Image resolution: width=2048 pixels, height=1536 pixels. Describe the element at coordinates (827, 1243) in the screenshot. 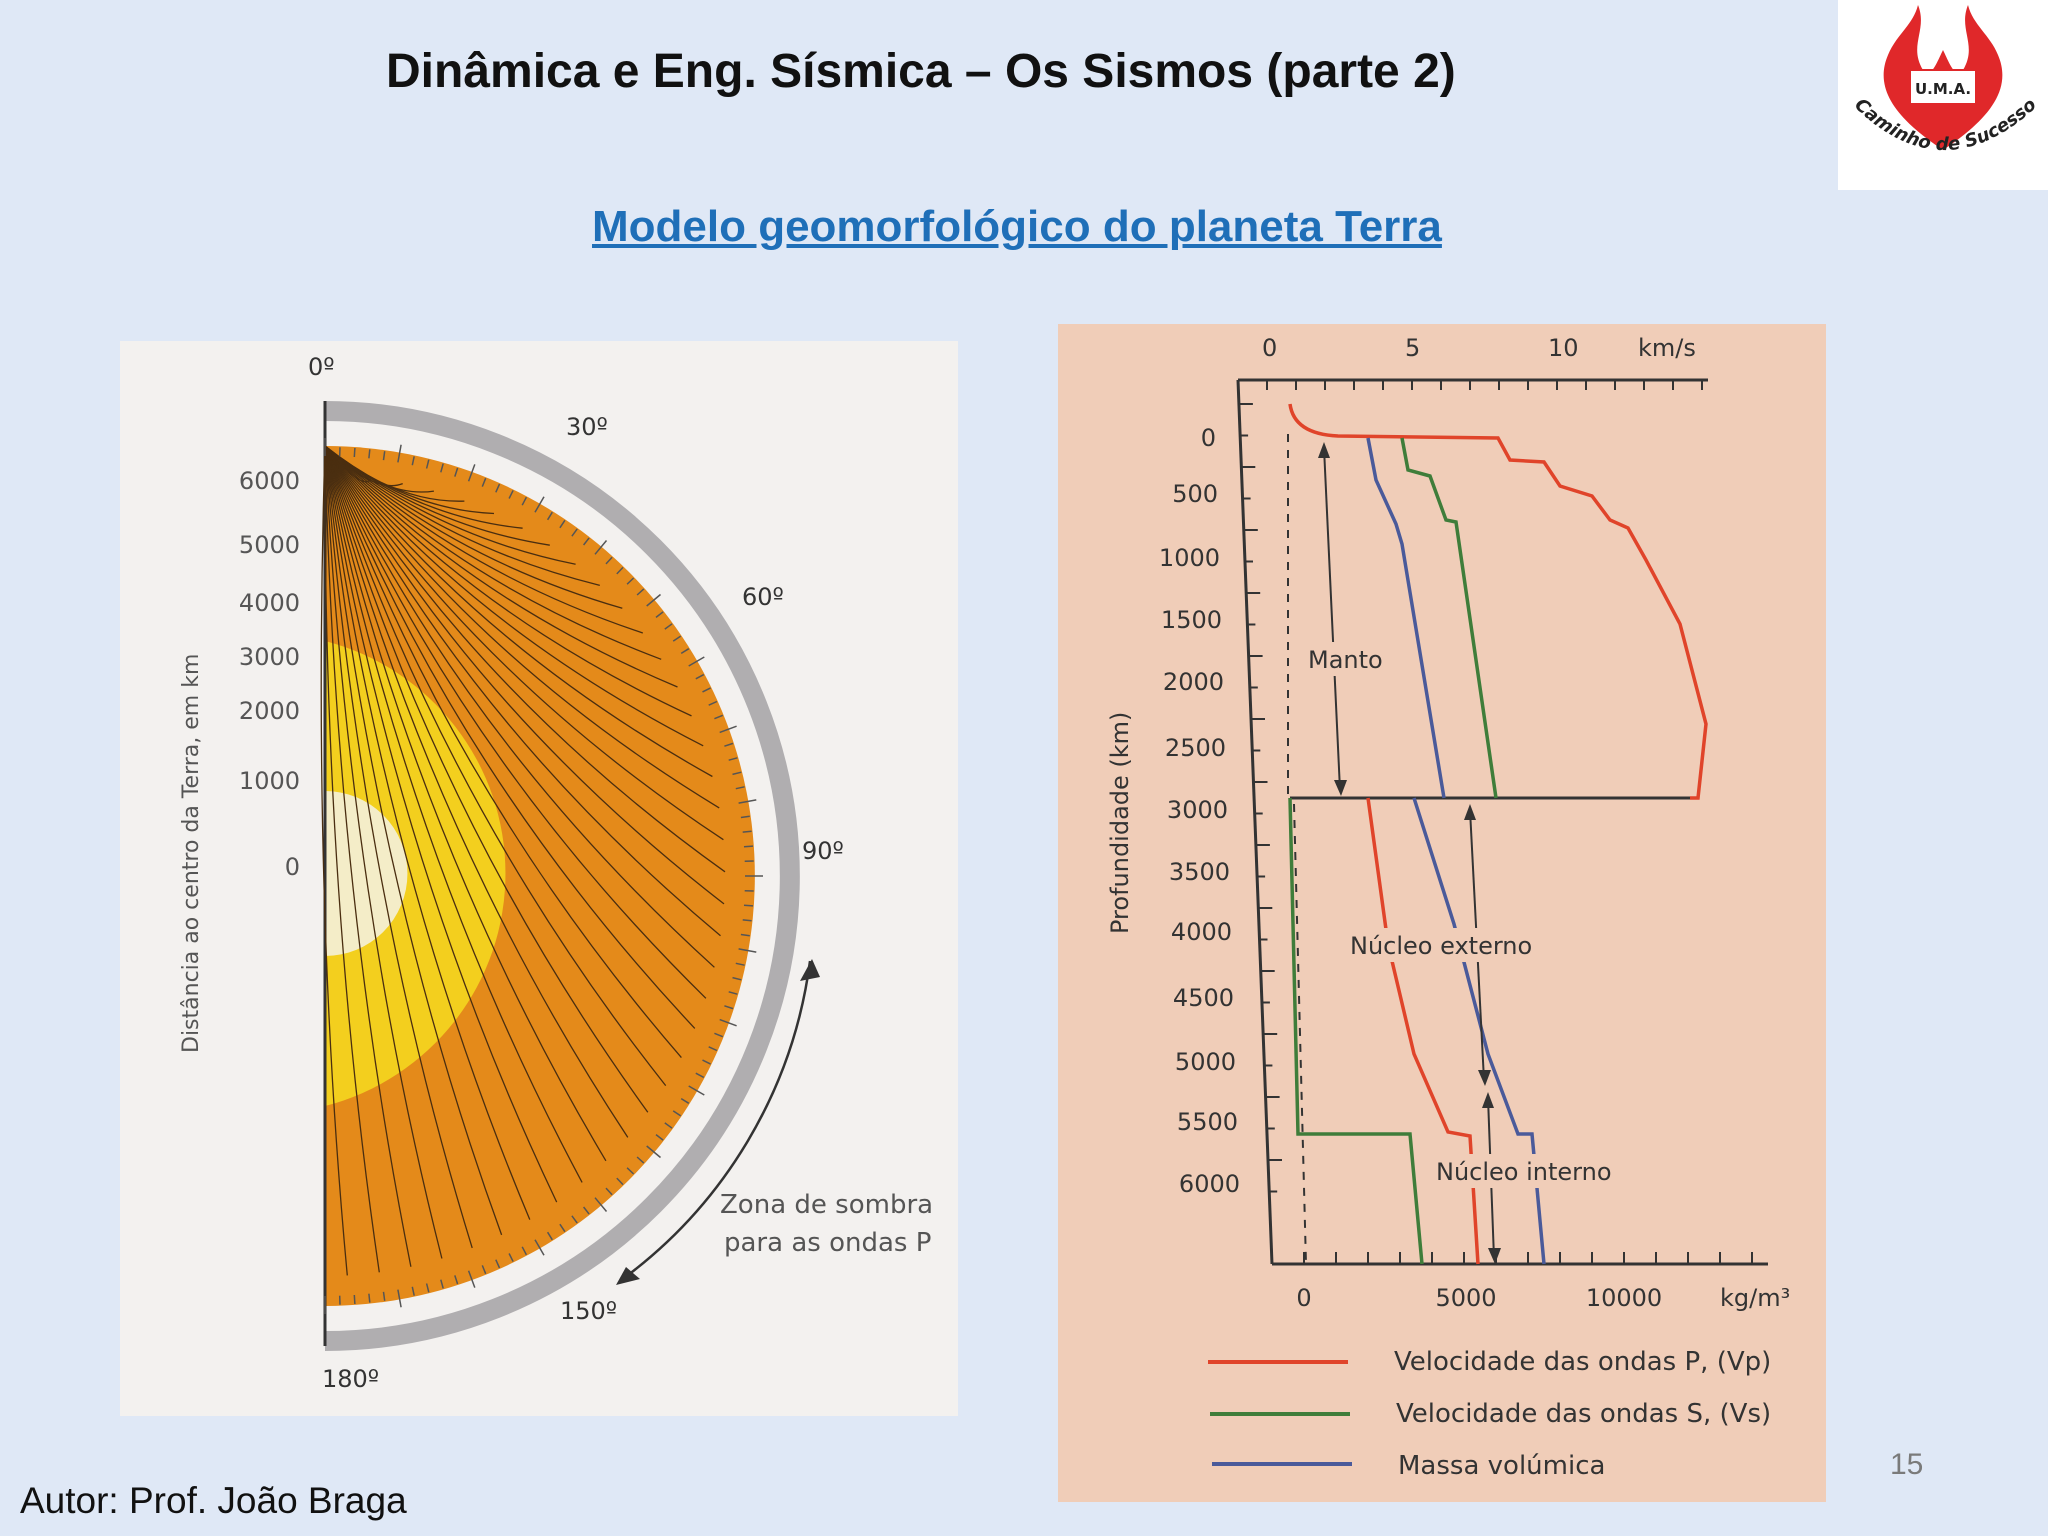

I see `shadow-zone-label-2: para as ondas P` at that location.